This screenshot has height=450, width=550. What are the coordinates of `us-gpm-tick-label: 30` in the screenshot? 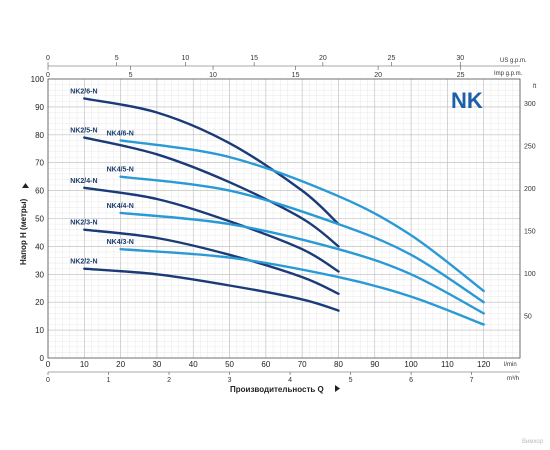 It's located at (460, 58).